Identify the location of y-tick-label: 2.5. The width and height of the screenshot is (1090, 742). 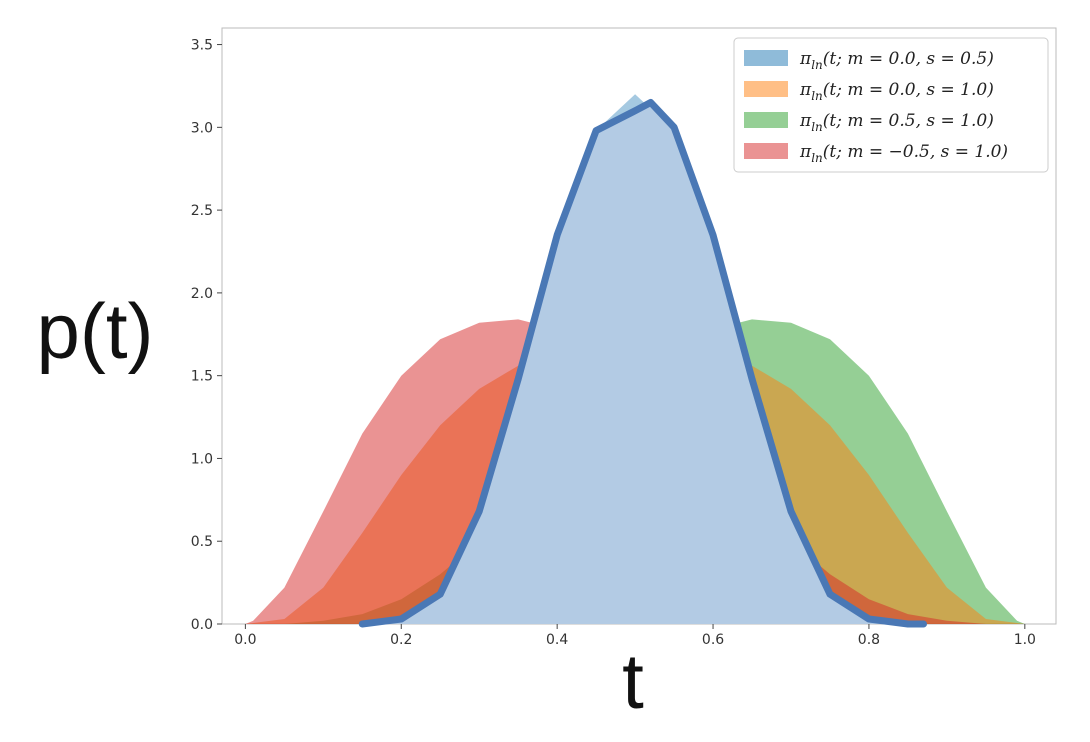
(202, 211).